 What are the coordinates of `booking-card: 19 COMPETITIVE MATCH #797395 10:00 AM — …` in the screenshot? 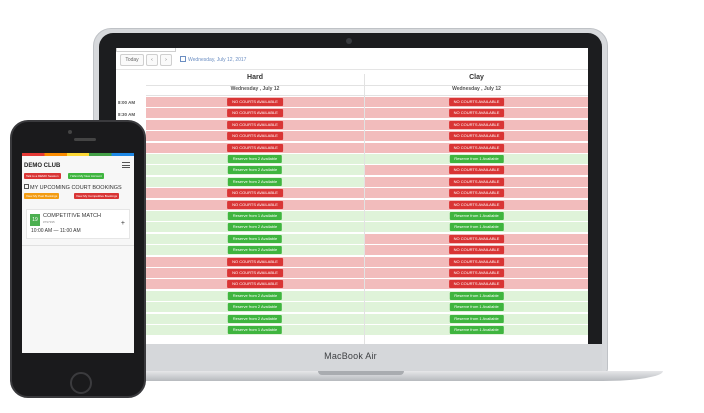 It's located at (78, 224).